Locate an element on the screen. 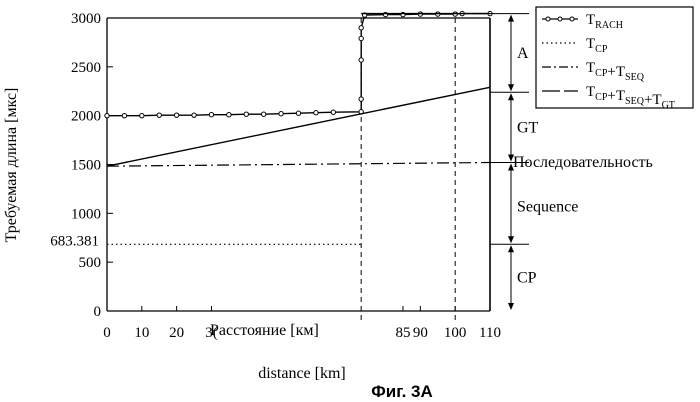  series-line-tcp-tseq-tgt is located at coordinates (298, 126).